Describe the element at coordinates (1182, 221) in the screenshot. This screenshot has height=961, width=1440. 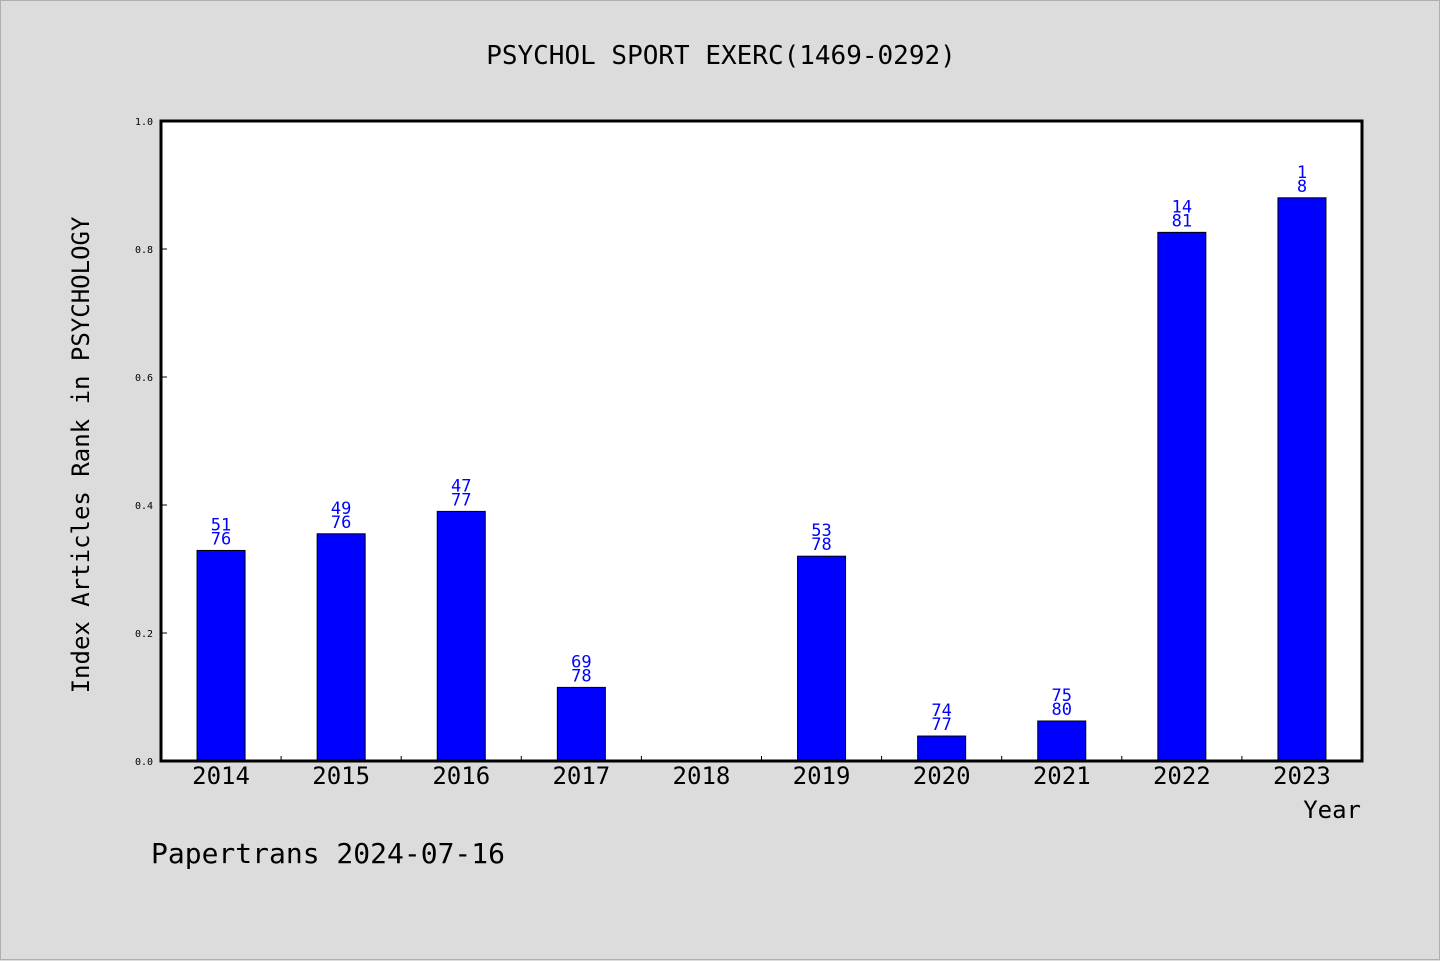
I see `data-label-total: 81` at that location.